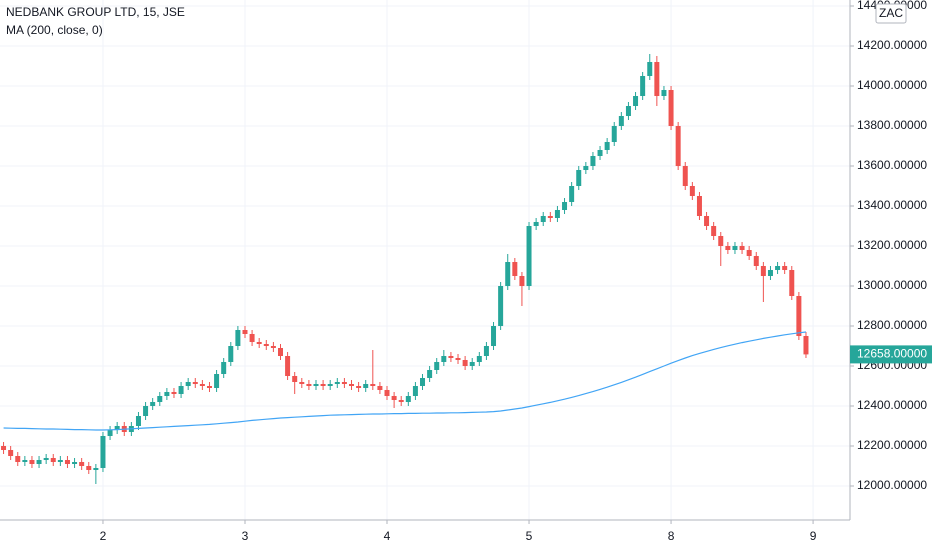 The width and height of the screenshot is (932, 550). Describe the element at coordinates (892, 245) in the screenshot. I see `y-tick-label: 13200.00000` at that location.